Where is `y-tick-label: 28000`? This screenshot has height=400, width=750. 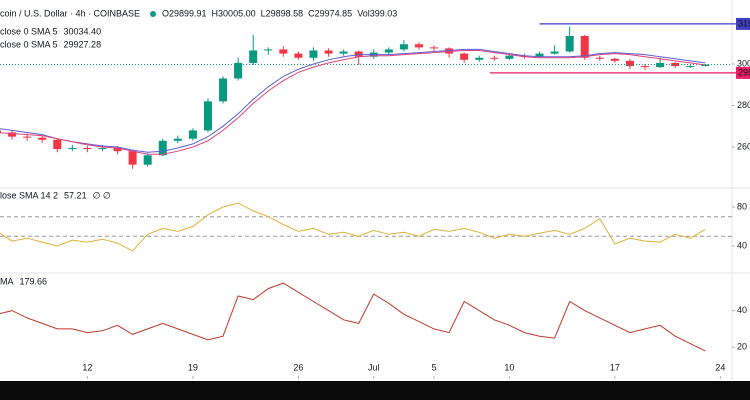 y-tick-label: 28000 is located at coordinates (743, 105).